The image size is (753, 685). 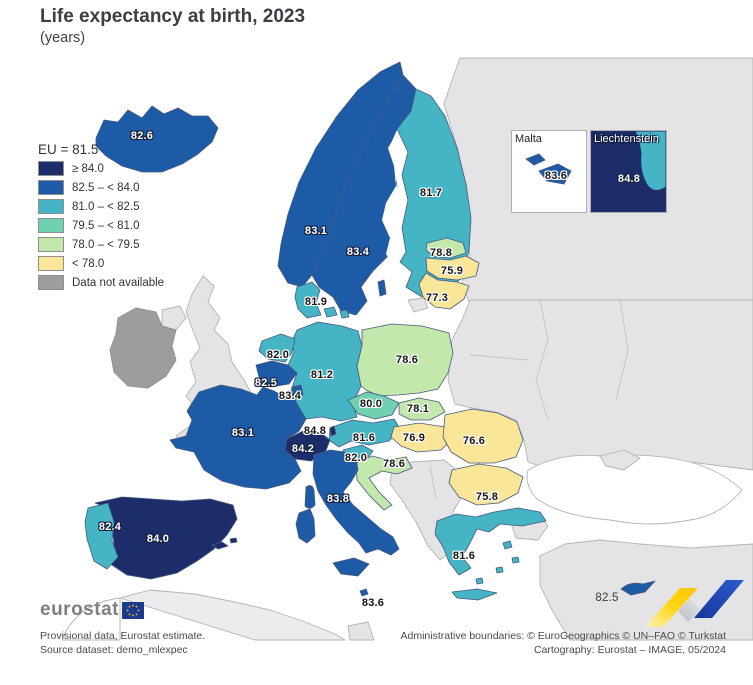 What do you see at coordinates (422, 437) in the screenshot?
I see `country-hungary` at bounding box center [422, 437].